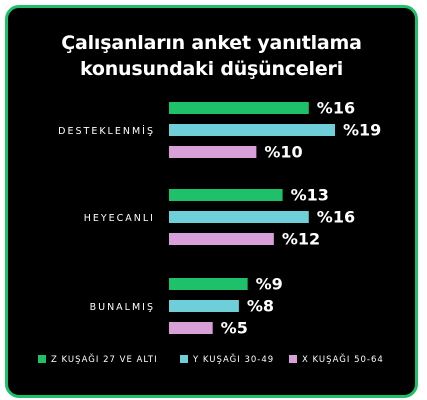  What do you see at coordinates (211, 43) in the screenshot?
I see `chart-title-line-1: Çalışanların anket yanıtlama` at bounding box center [211, 43].